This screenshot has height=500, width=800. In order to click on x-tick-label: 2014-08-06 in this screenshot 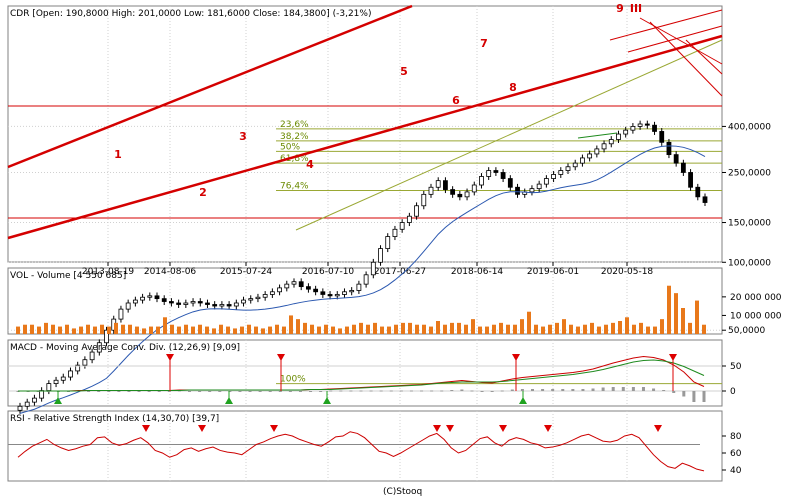, I will do `click(170, 272)`.